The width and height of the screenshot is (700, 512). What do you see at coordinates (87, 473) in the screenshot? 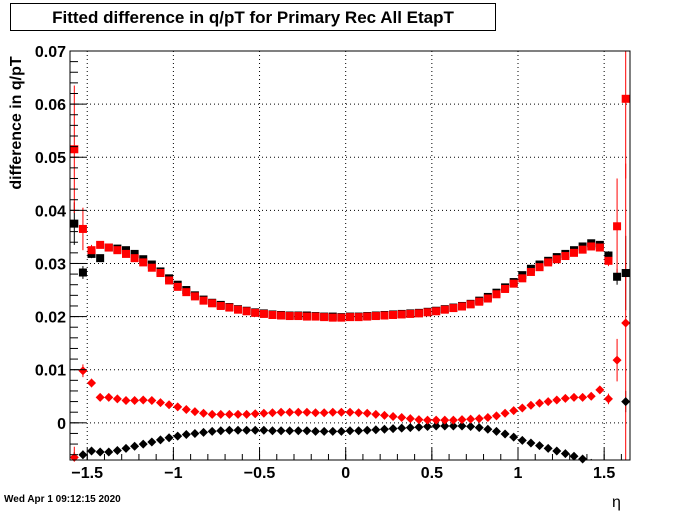
I see `x-tick-label: −1.5` at bounding box center [87, 473].